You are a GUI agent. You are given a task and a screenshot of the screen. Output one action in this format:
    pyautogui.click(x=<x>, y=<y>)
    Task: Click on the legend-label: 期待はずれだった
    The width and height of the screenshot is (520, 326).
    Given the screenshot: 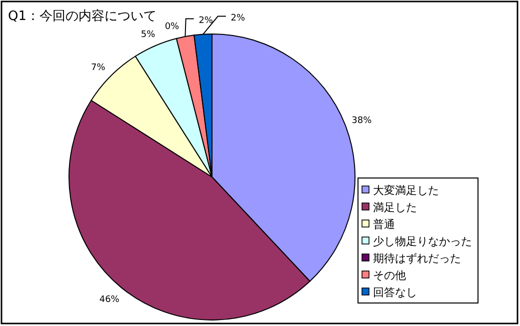 What is the action you would take?
    pyautogui.click(x=417, y=258)
    